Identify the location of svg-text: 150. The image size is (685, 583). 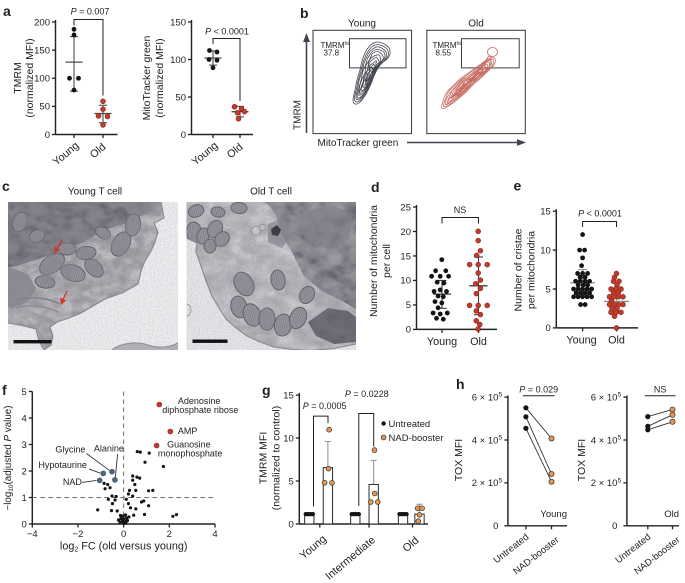
(178, 22).